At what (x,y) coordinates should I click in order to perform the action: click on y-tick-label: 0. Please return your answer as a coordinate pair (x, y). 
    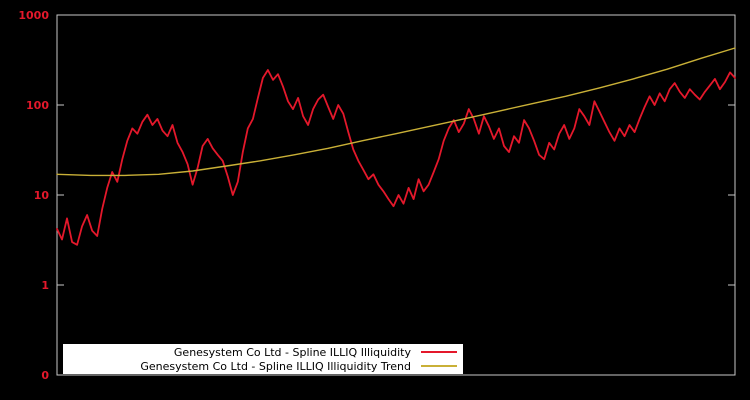
    Looking at the image, I should click on (45, 375).